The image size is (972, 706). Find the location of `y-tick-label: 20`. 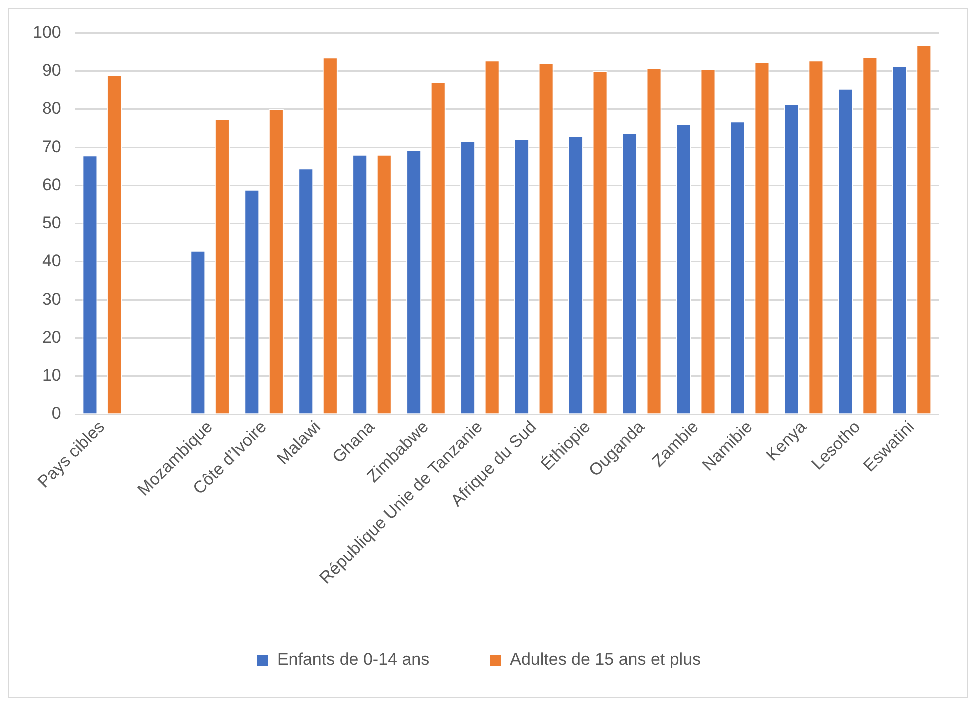

y-tick-label: 20 is located at coordinates (52, 337).